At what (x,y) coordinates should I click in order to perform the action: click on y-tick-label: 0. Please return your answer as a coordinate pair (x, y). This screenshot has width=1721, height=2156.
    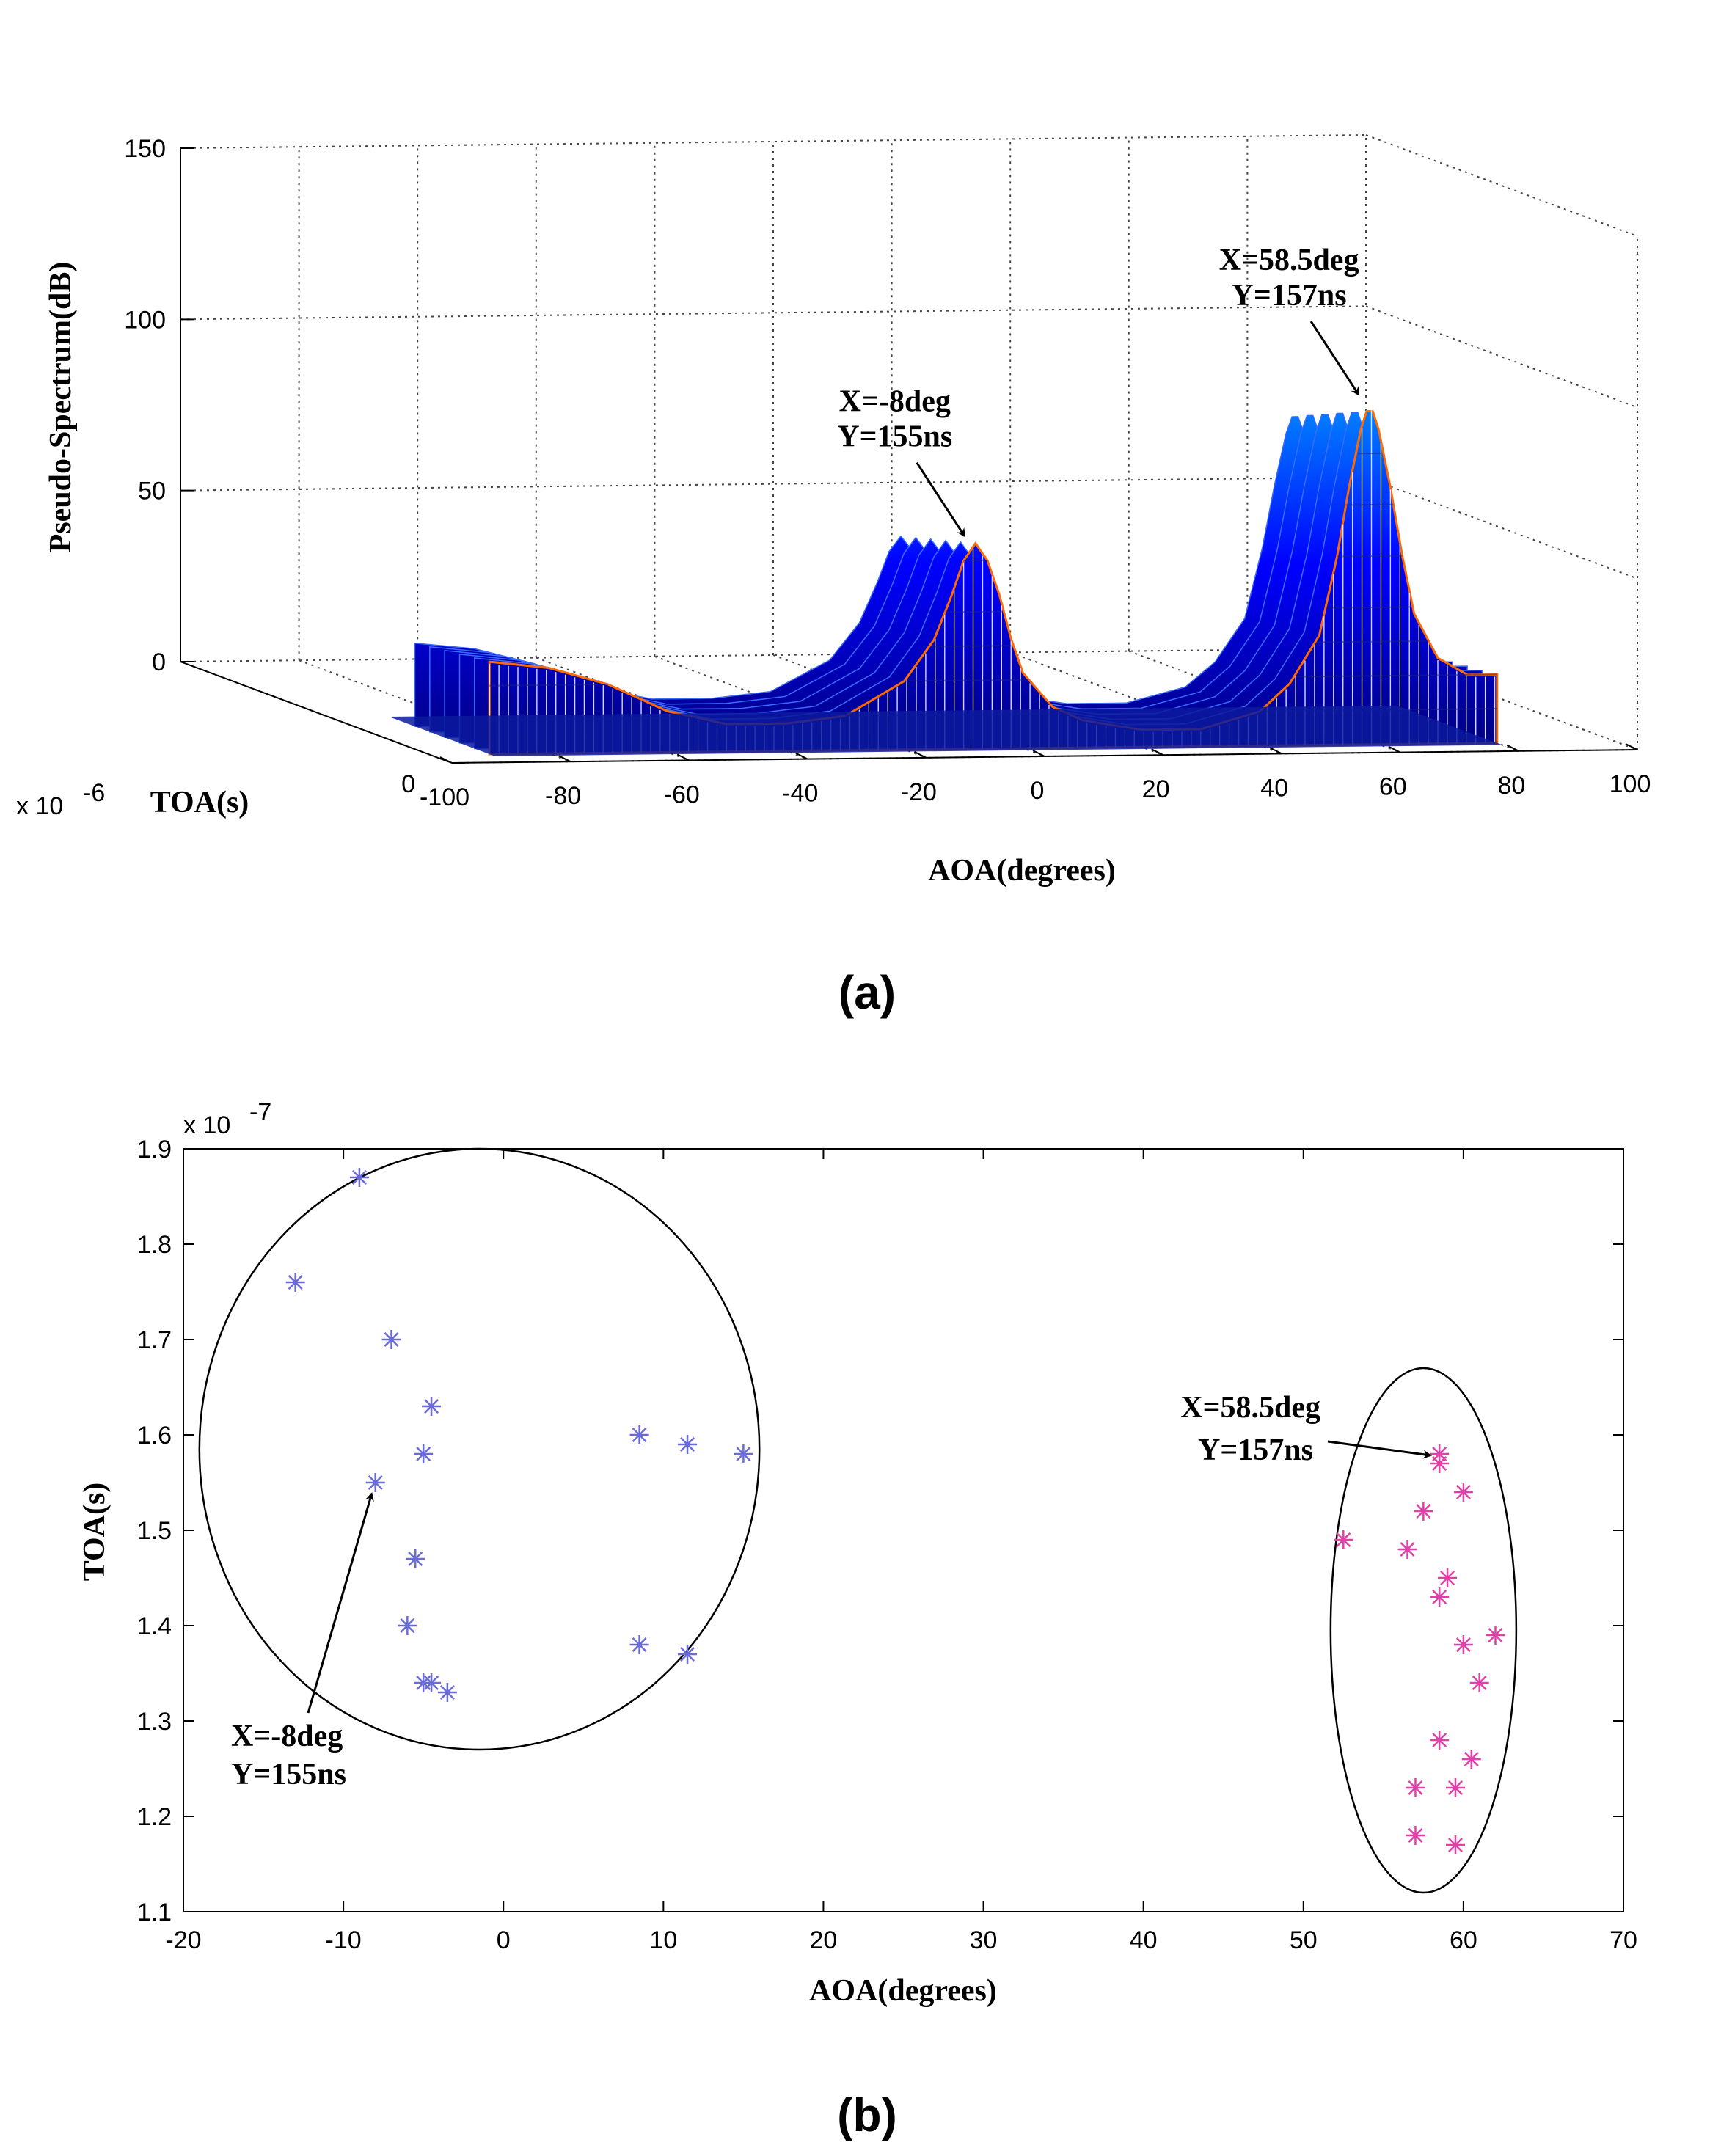
    Looking at the image, I should click on (408, 784).